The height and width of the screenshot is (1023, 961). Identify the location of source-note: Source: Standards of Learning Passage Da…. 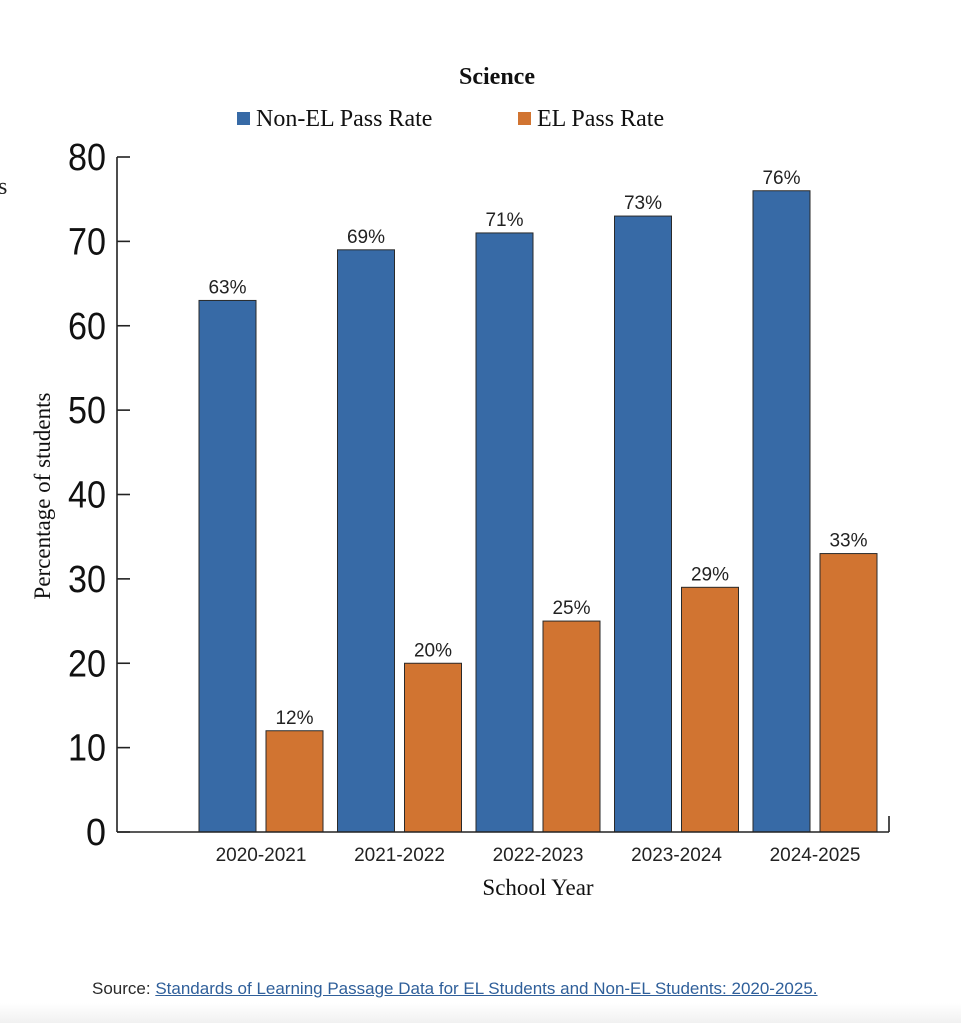
(455, 989).